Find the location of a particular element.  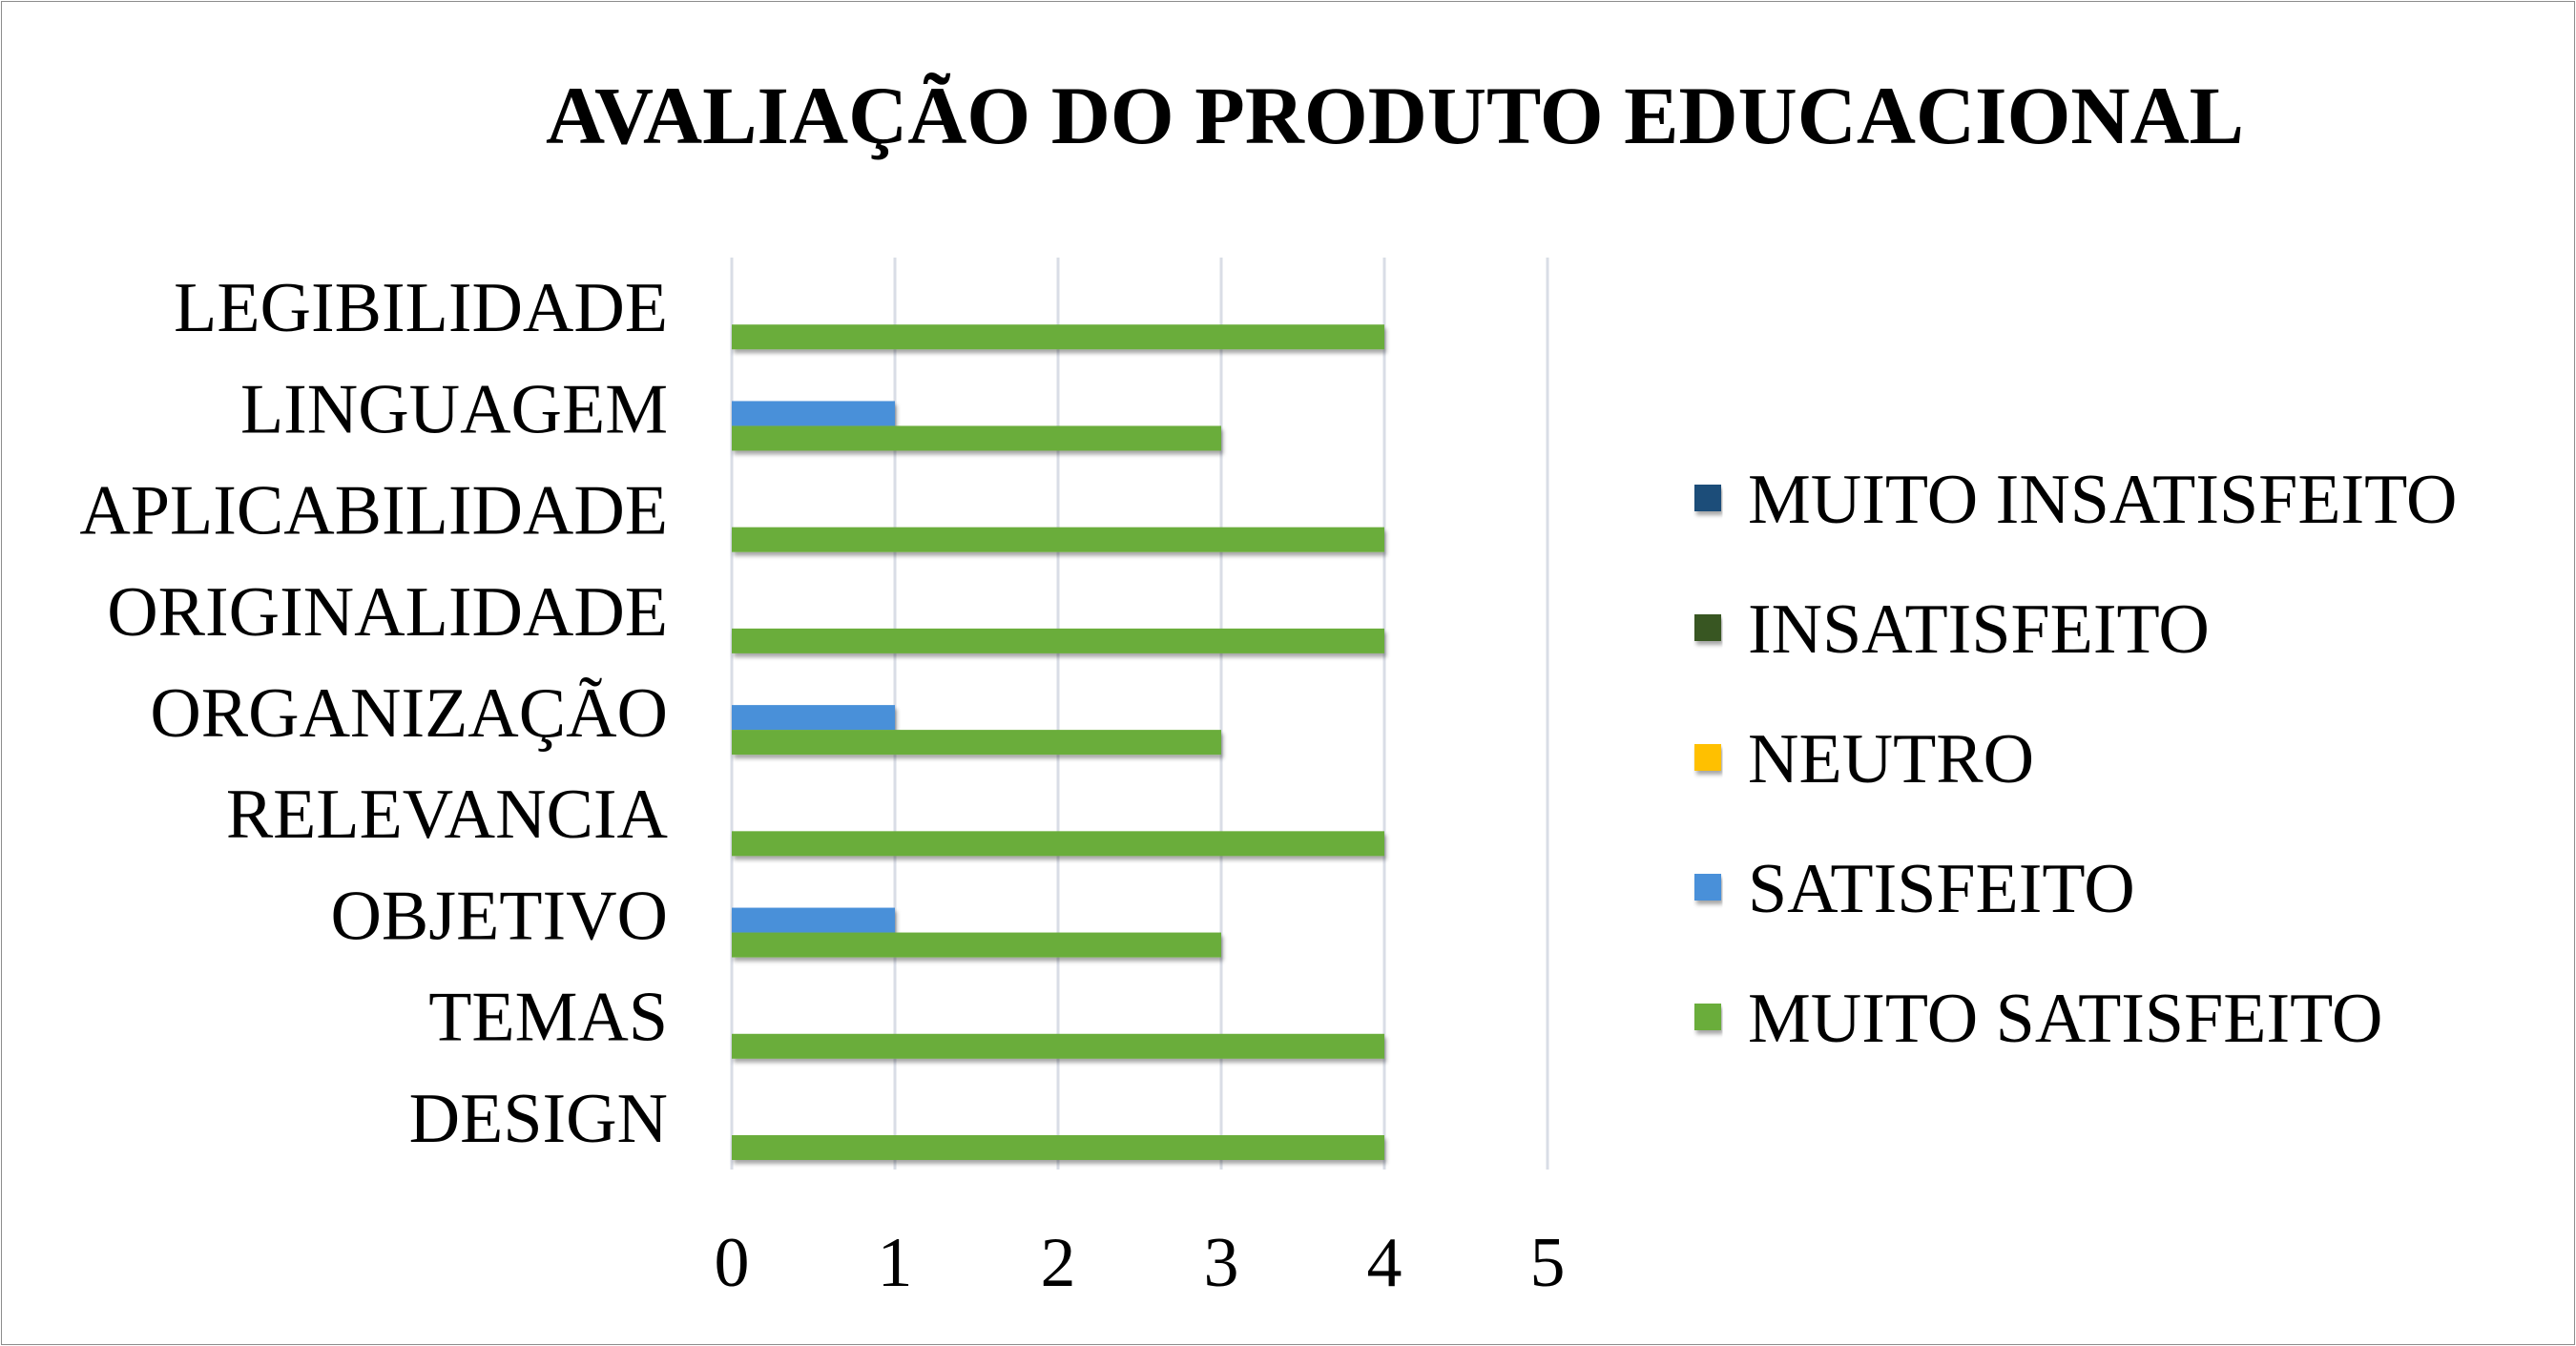

x-tick-label: 3 is located at coordinates (1221, 1263).